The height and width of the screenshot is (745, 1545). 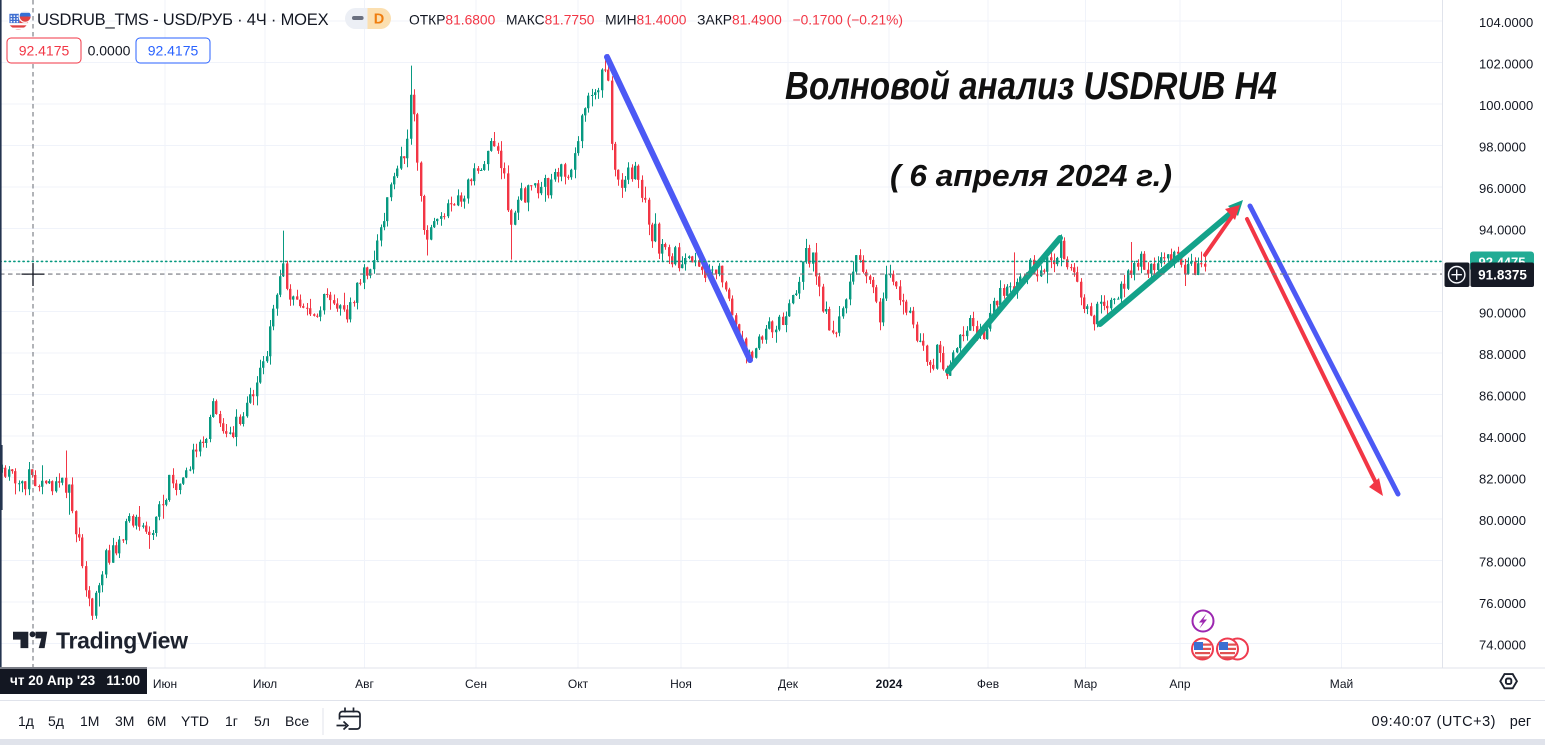 I want to click on svg-text: 88.0000, so click(x=1502, y=354).